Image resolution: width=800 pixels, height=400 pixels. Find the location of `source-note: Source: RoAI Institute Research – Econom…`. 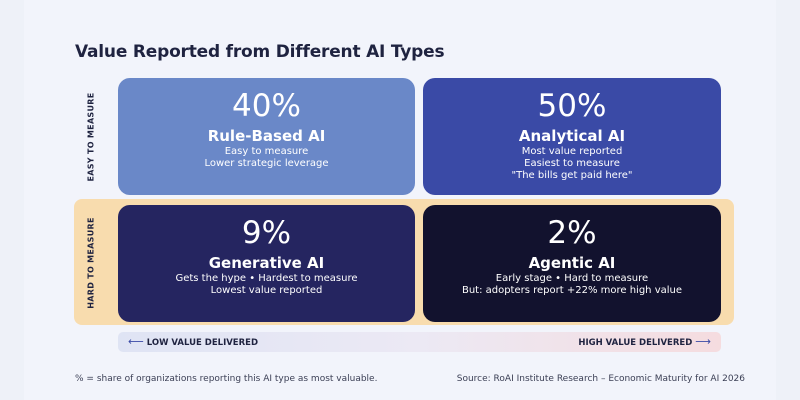

source-note: Source: RoAI Institute Research – Econom… is located at coordinates (600, 379).